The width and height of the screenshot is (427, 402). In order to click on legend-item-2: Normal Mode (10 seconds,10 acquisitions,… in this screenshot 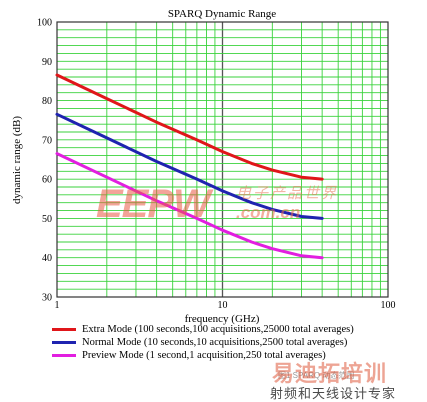, I will do `click(203, 342)`.